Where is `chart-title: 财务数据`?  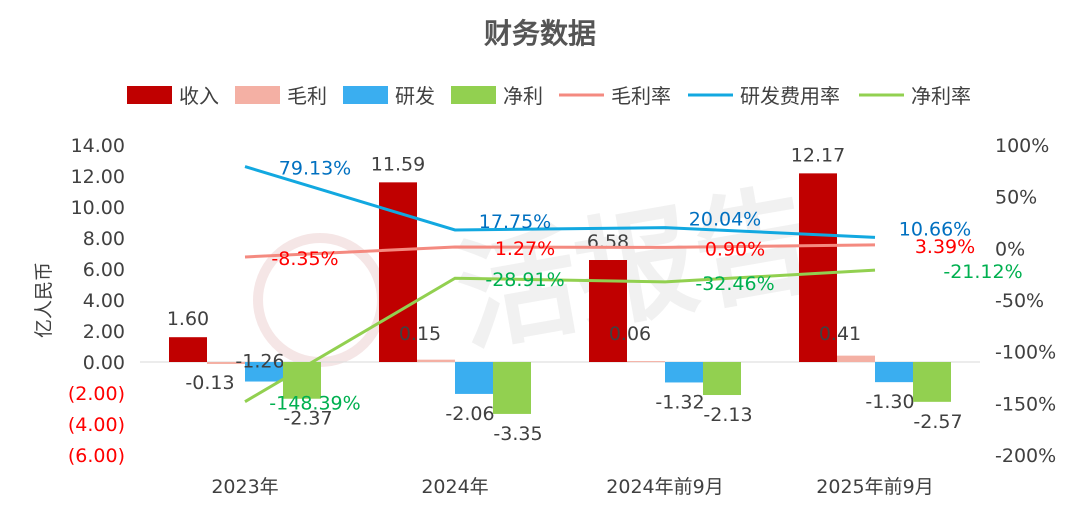 chart-title: 财务数据 is located at coordinates (539, 33).